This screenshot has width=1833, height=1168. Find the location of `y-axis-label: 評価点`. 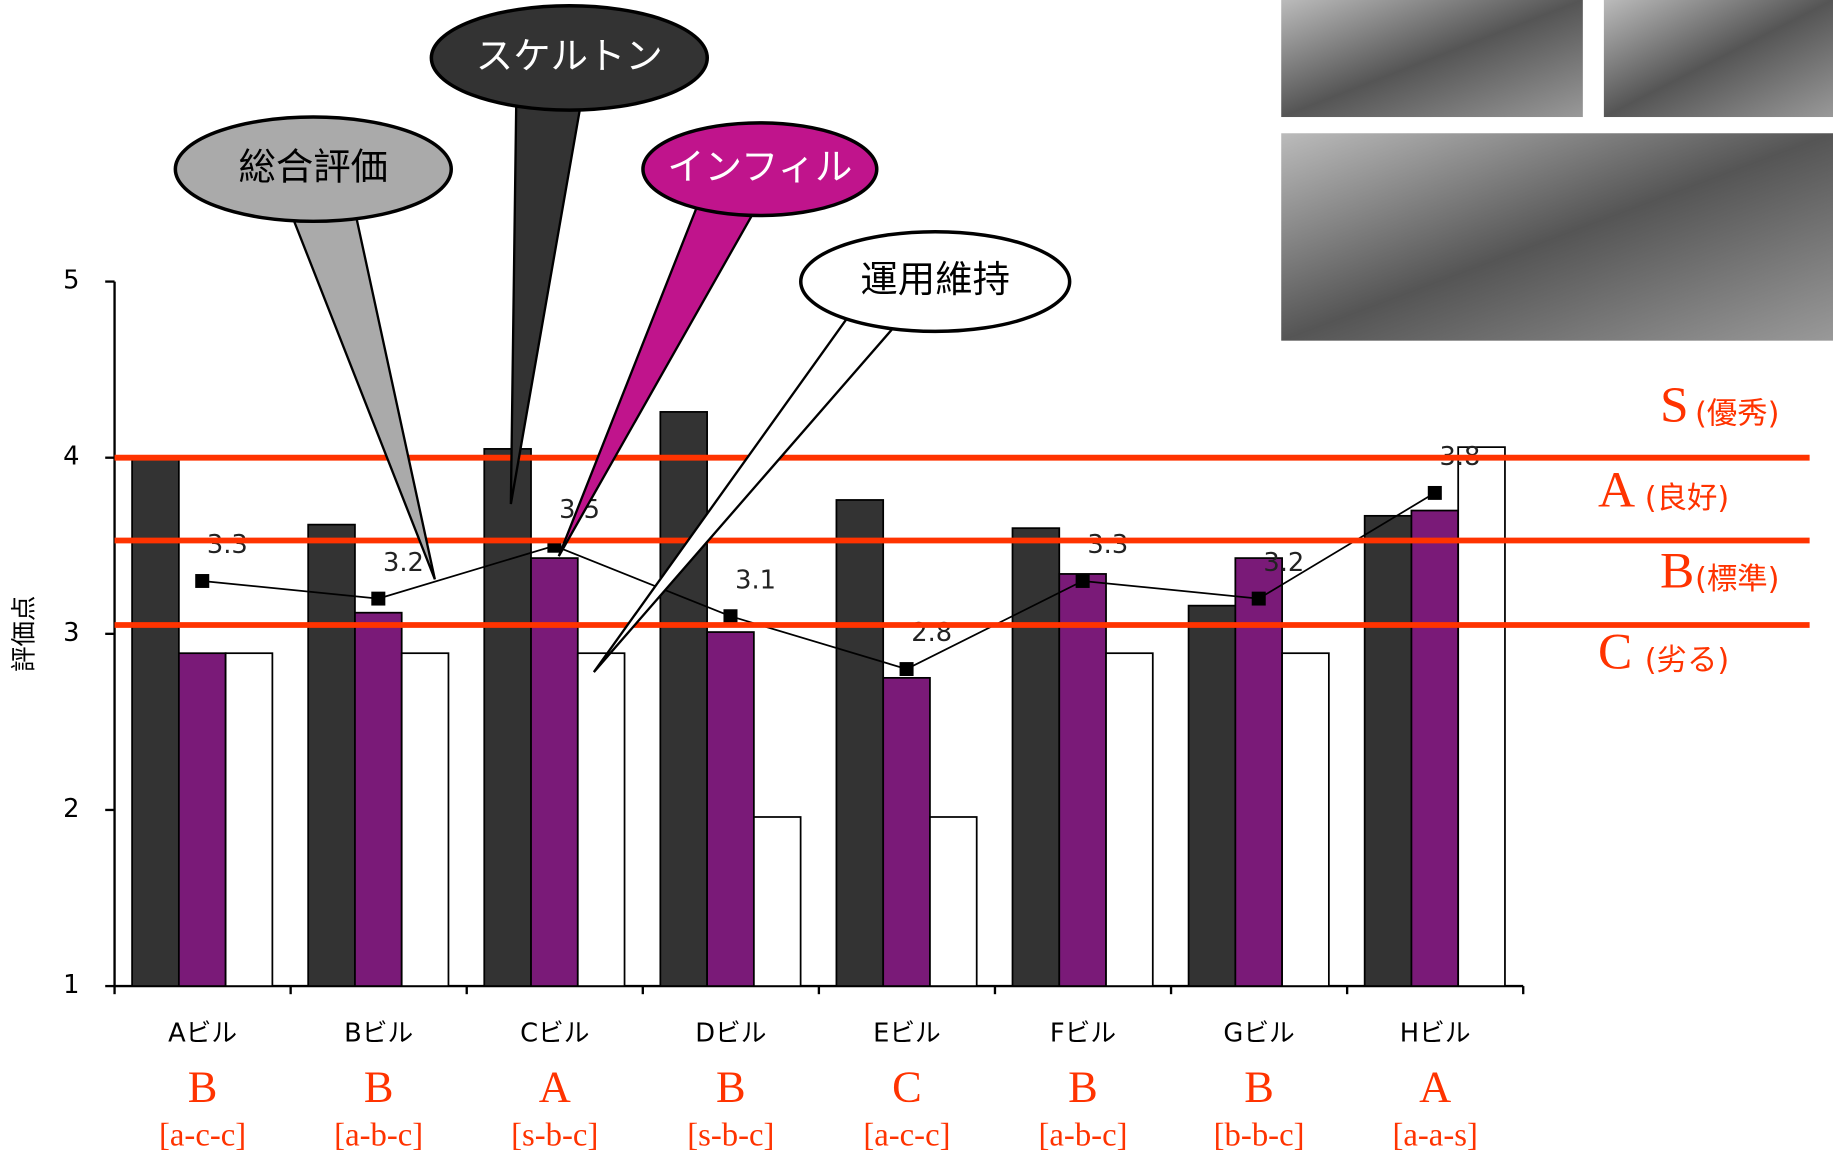

y-axis-label: 評価点 is located at coordinates (25, 634).